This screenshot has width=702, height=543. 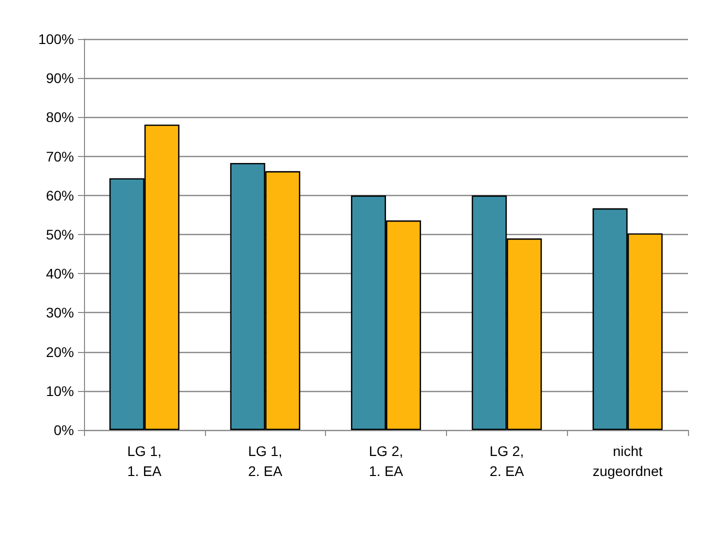 I want to click on y-tick-label: 80%, so click(x=60, y=117).